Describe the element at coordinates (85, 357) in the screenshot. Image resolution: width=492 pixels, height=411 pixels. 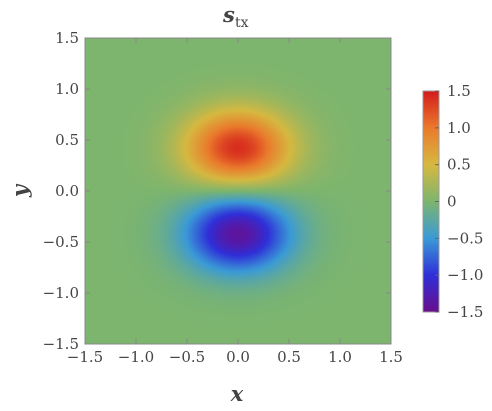
I see `x-tick-label: −1.5` at that location.